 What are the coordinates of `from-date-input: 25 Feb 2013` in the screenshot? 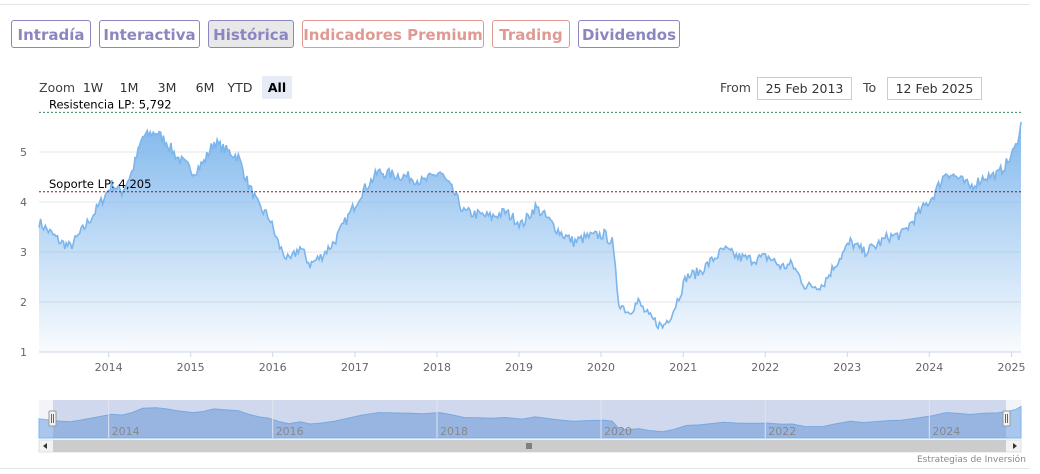 It's located at (804, 88).